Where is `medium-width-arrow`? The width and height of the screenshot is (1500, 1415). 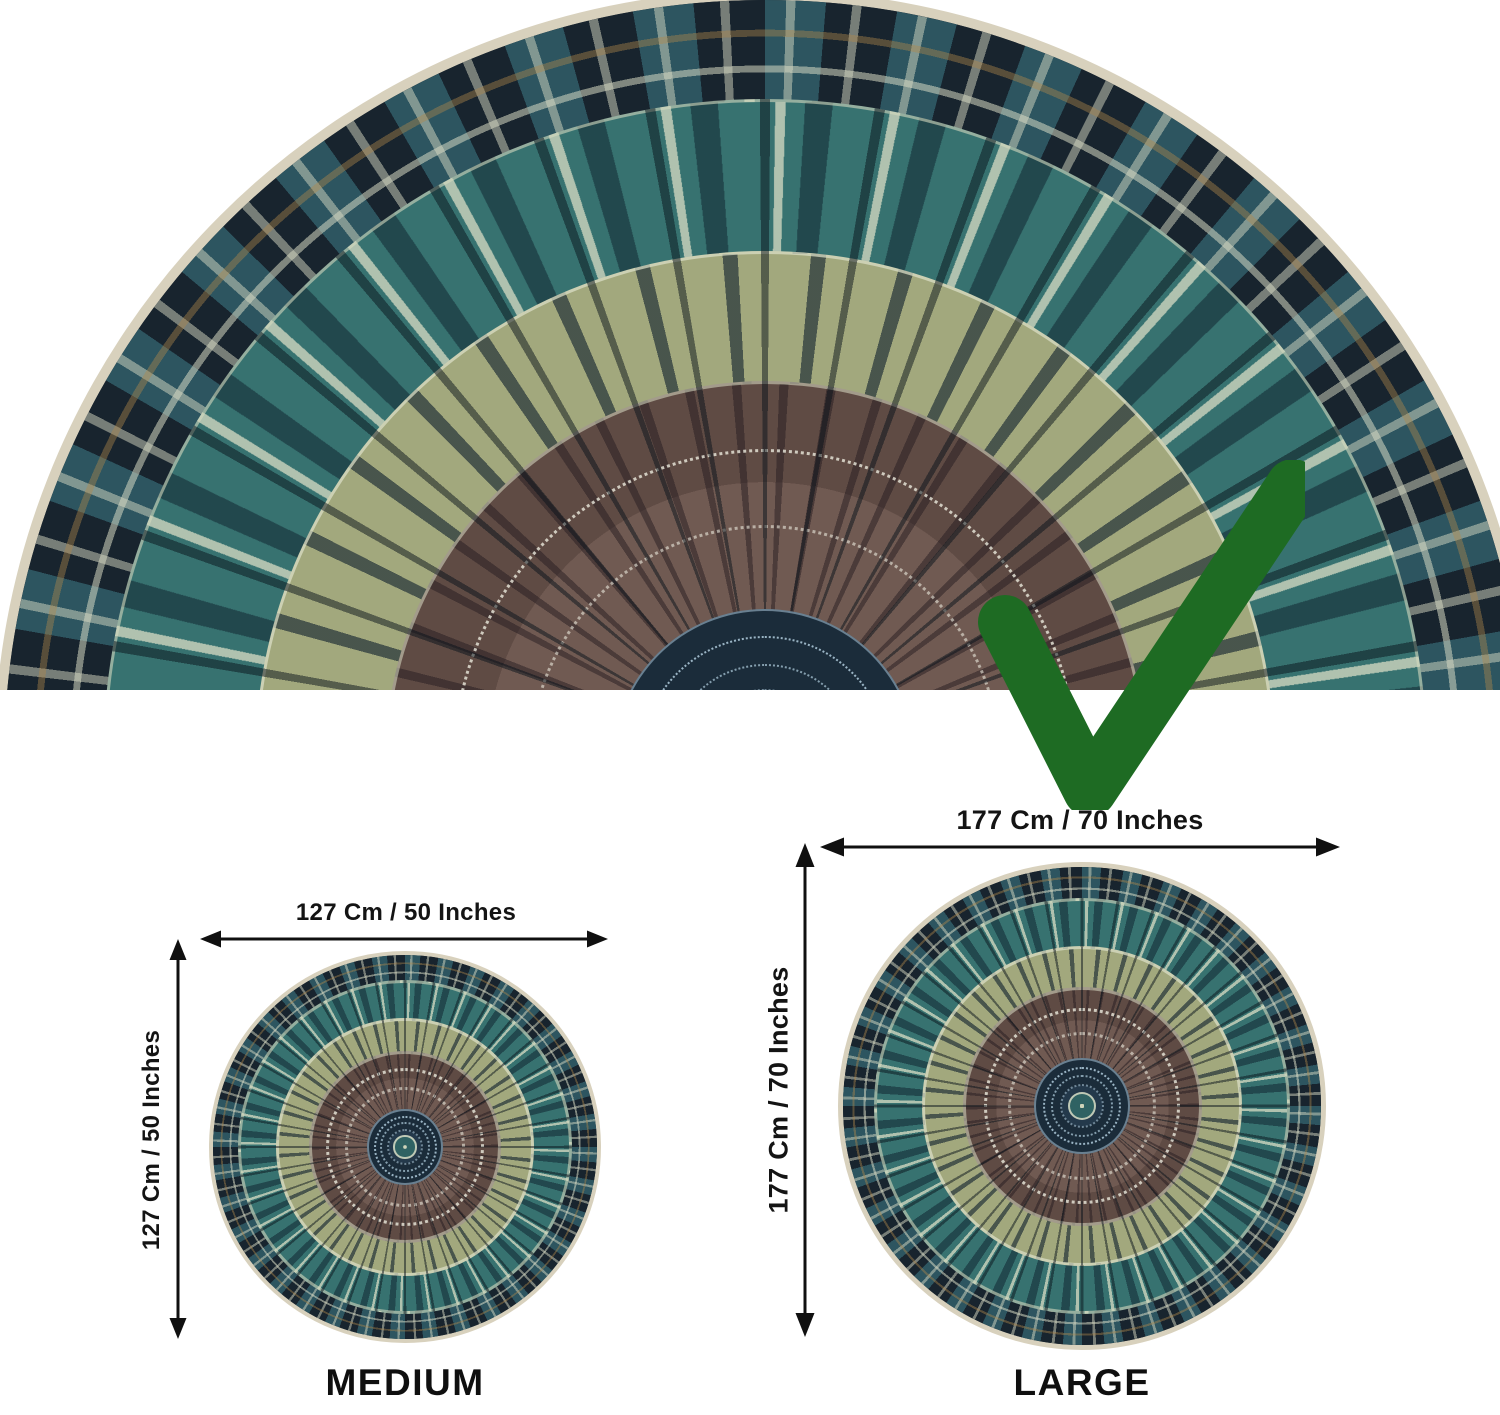
medium-width-arrow is located at coordinates (404, 939).